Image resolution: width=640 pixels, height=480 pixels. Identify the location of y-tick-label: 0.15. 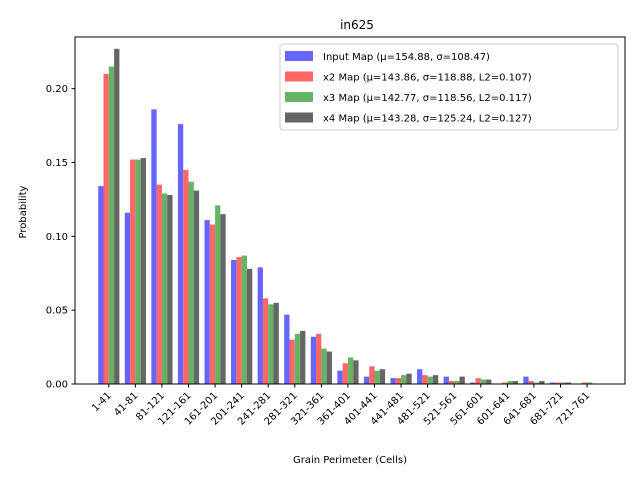
(57, 163).